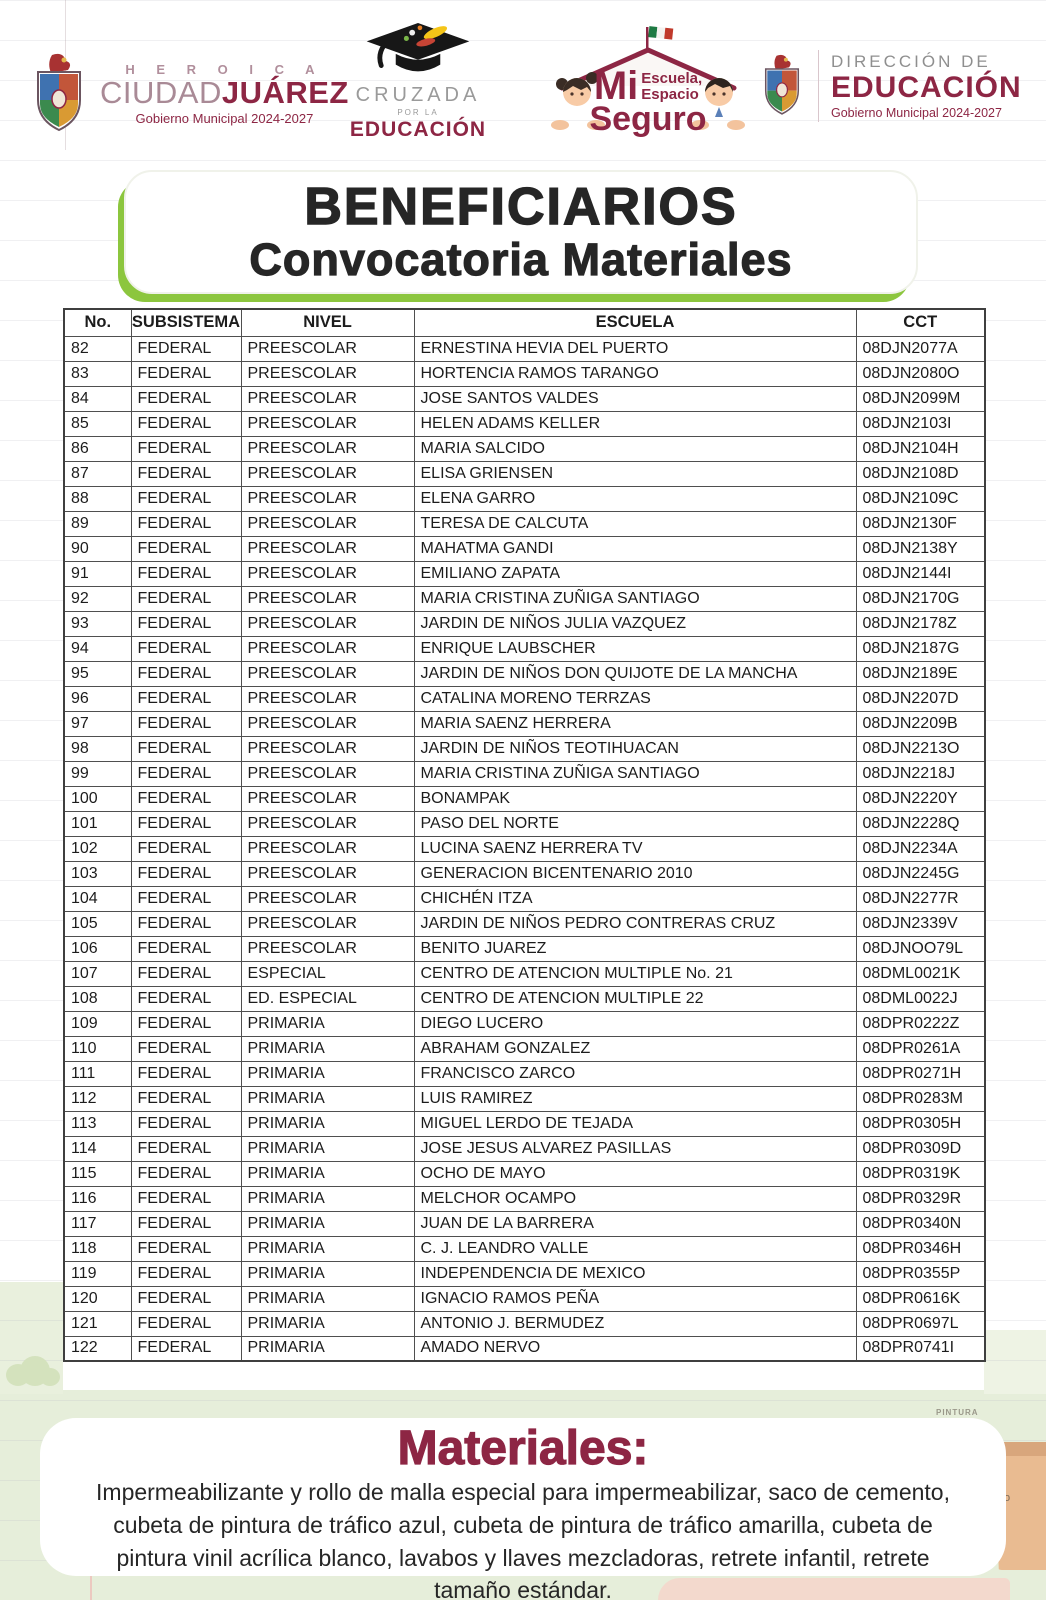  Describe the element at coordinates (524, 498) in the screenshot. I see `table-row: 88 FEDERAL PREESCOLAR ELENA GARRO 08DJN2109C` at that location.